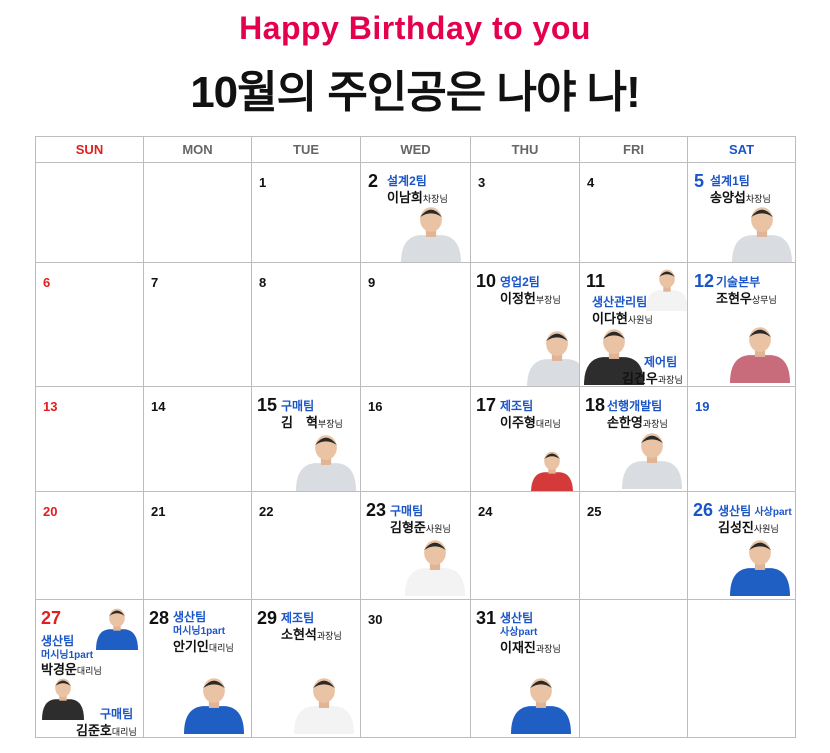 This screenshot has height=753, width=830. Describe the element at coordinates (158, 511) in the screenshot. I see `day-number: 21` at that location.